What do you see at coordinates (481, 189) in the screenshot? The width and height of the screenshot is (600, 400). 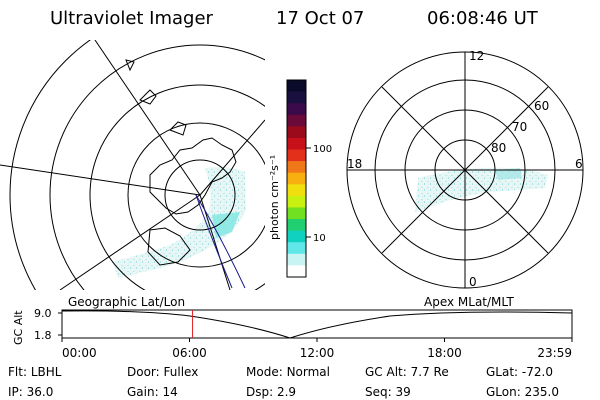 I see `aurora-emission-right` at bounding box center [481, 189].